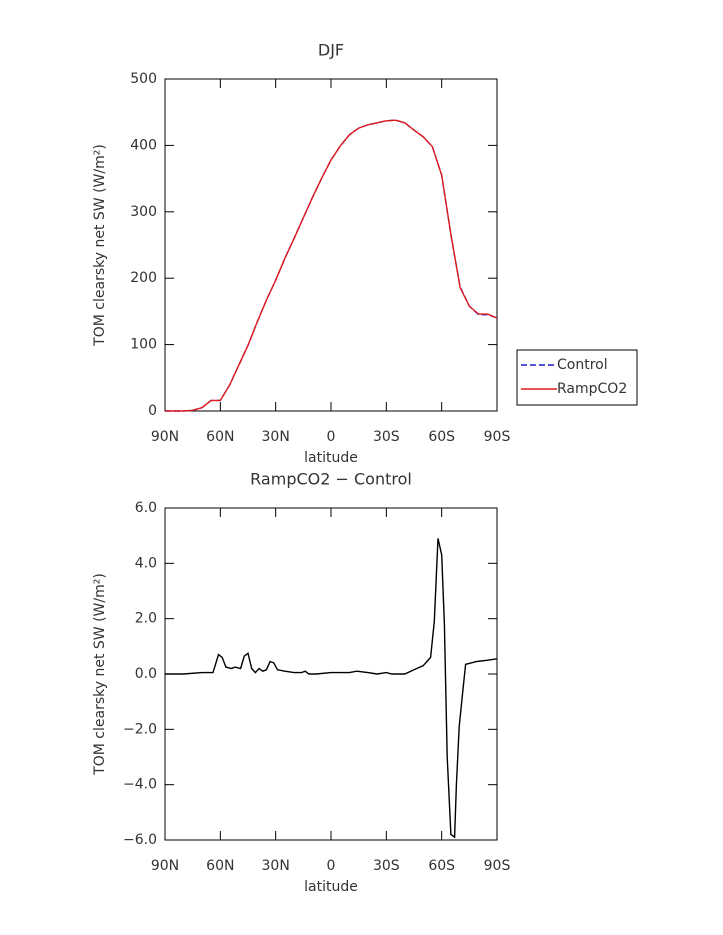 Image resolution: width=723 pixels, height=935 pixels. What do you see at coordinates (577, 377) in the screenshot?
I see `legend-box` at bounding box center [577, 377].